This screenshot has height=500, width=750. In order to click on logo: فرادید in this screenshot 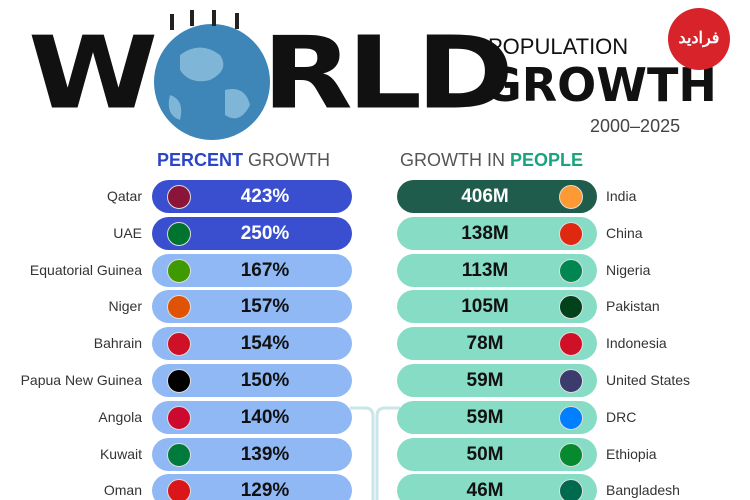, I will do `click(699, 39)`.